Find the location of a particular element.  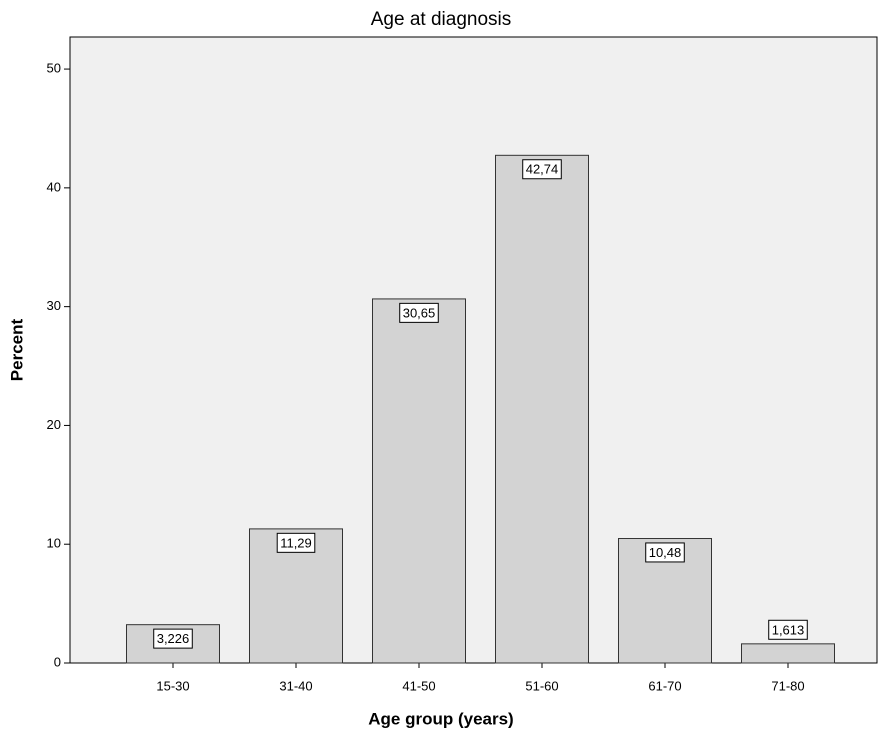

y-axis-title: Percent is located at coordinates (16, 349).